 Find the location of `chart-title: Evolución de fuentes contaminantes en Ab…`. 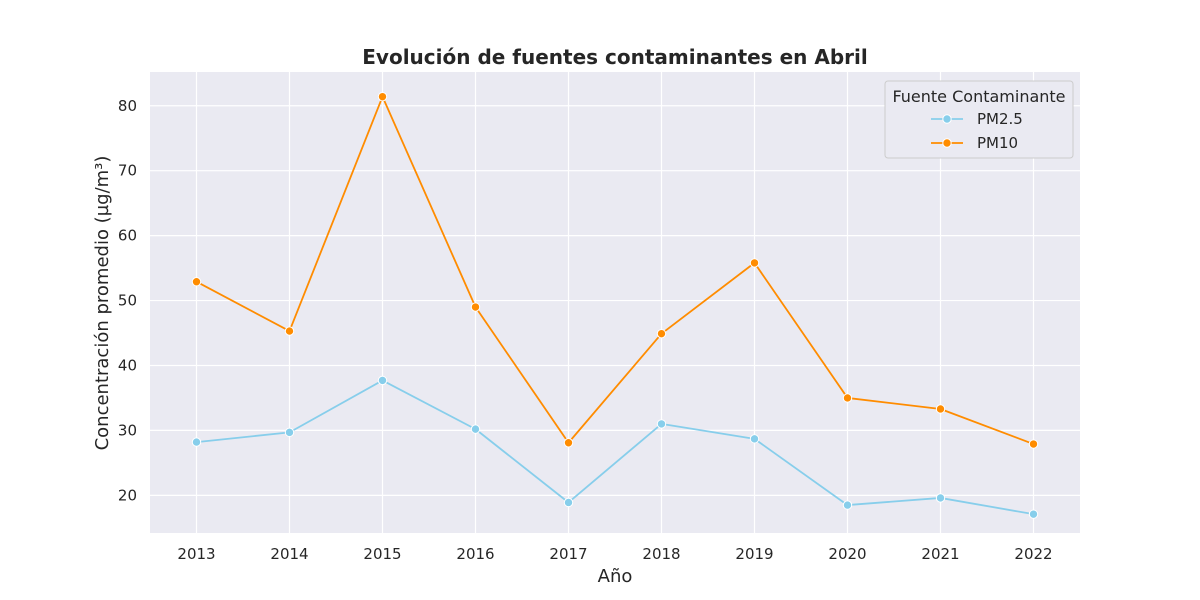

chart-title: Evolución de fuentes contaminantes en Ab… is located at coordinates (614, 57).